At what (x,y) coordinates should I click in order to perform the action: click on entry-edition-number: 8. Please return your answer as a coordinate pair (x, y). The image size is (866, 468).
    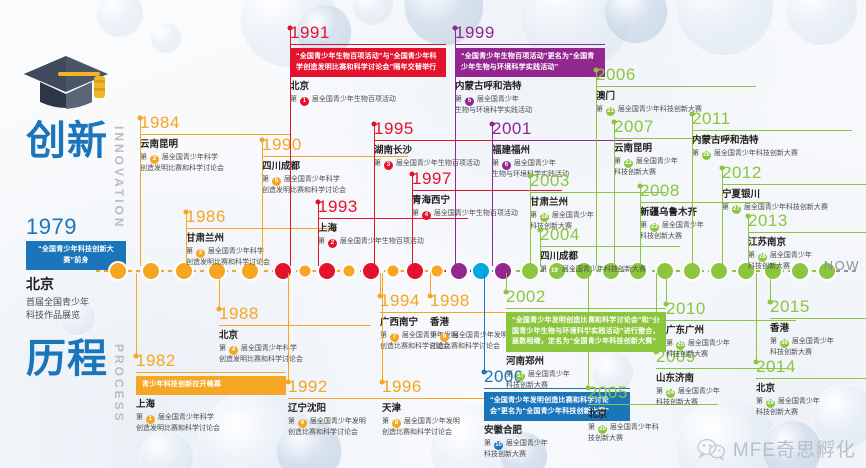
    Looking at the image, I should click on (396, 424).